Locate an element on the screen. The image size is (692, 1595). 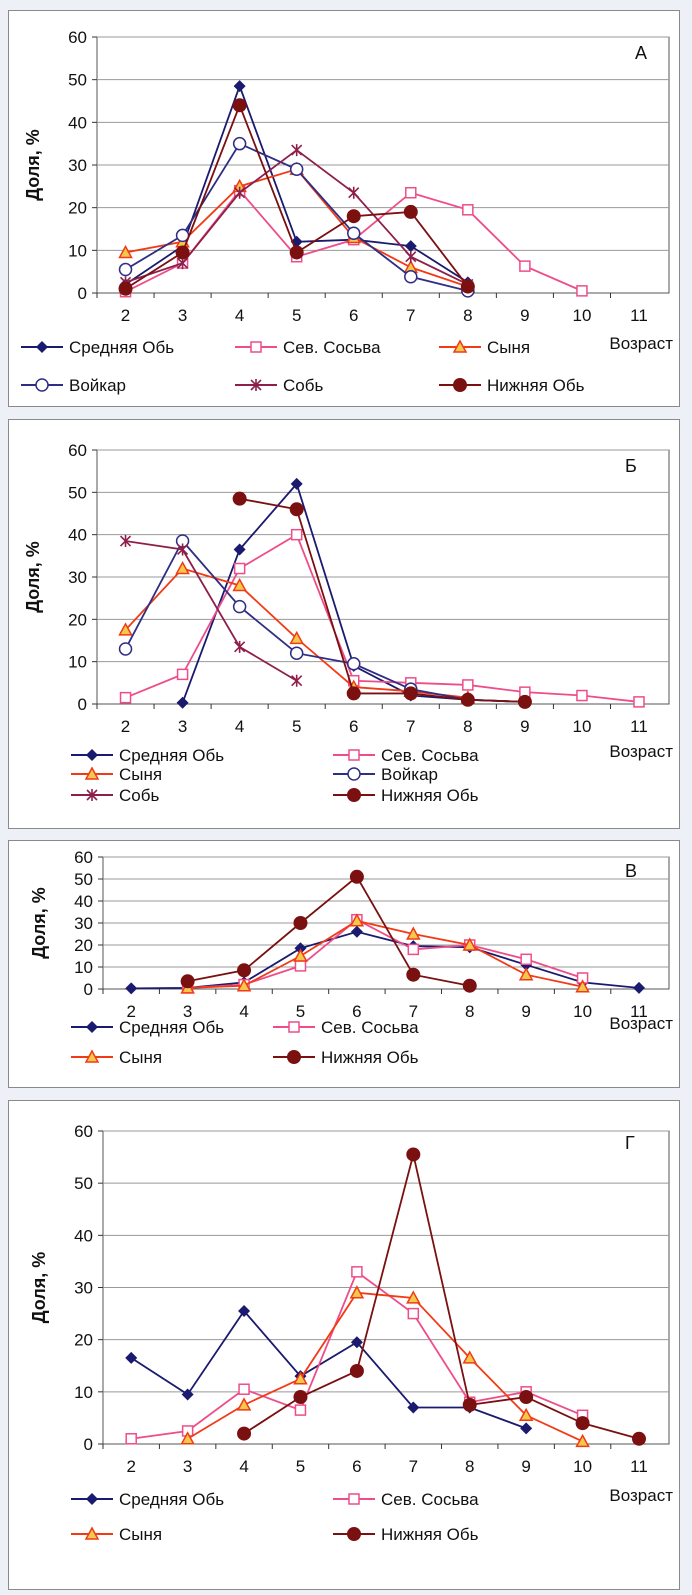
y-tick-label: 10 is located at coordinates (77, 250).